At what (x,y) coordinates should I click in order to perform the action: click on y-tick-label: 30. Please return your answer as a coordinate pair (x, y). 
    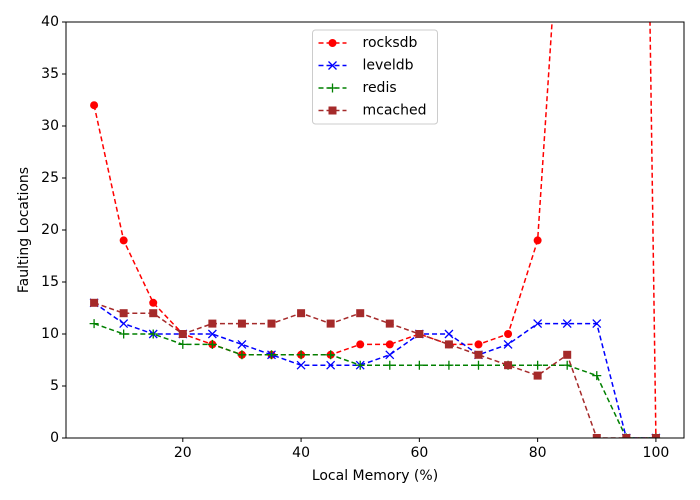
    Looking at the image, I should click on (50, 126).